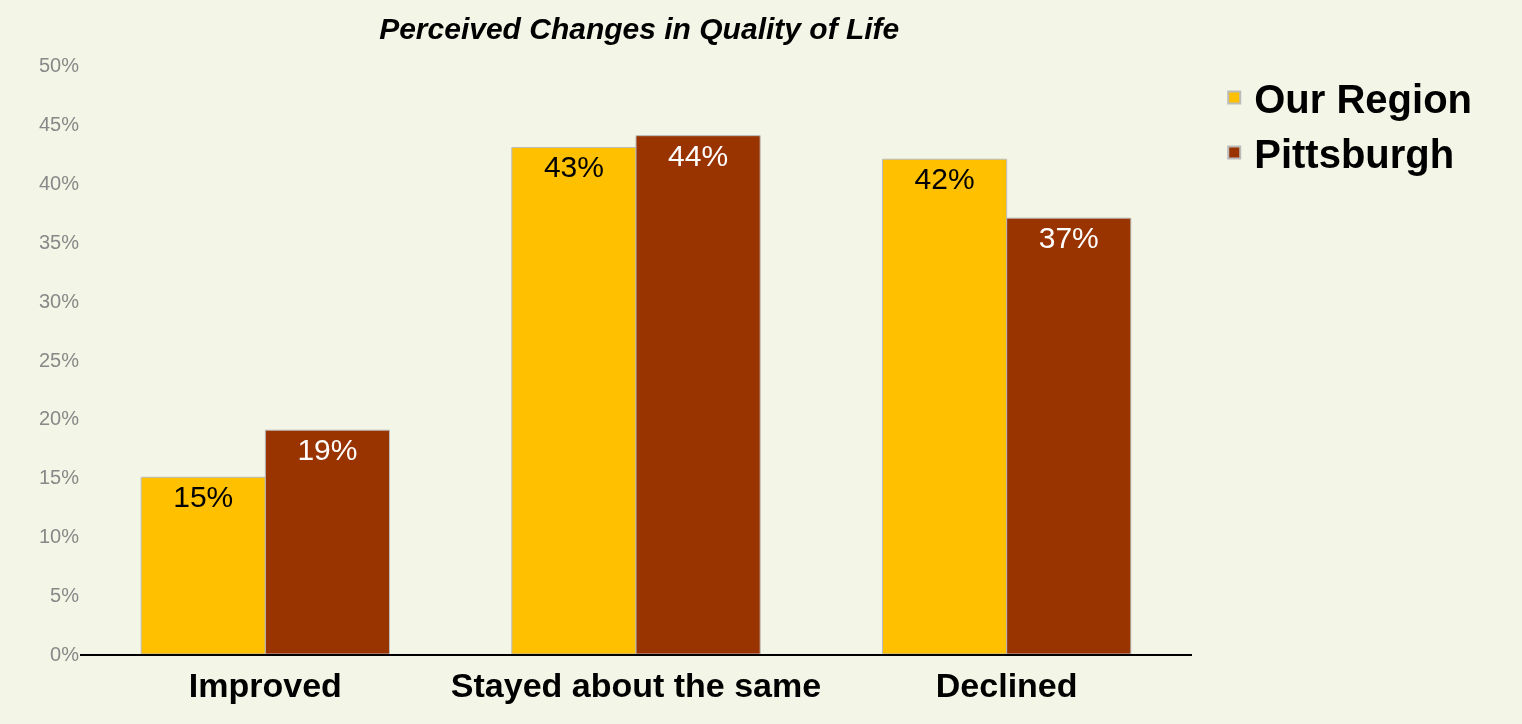 This screenshot has width=1522, height=724. What do you see at coordinates (1068, 238) in the screenshot?
I see `text: 37%` at bounding box center [1068, 238].